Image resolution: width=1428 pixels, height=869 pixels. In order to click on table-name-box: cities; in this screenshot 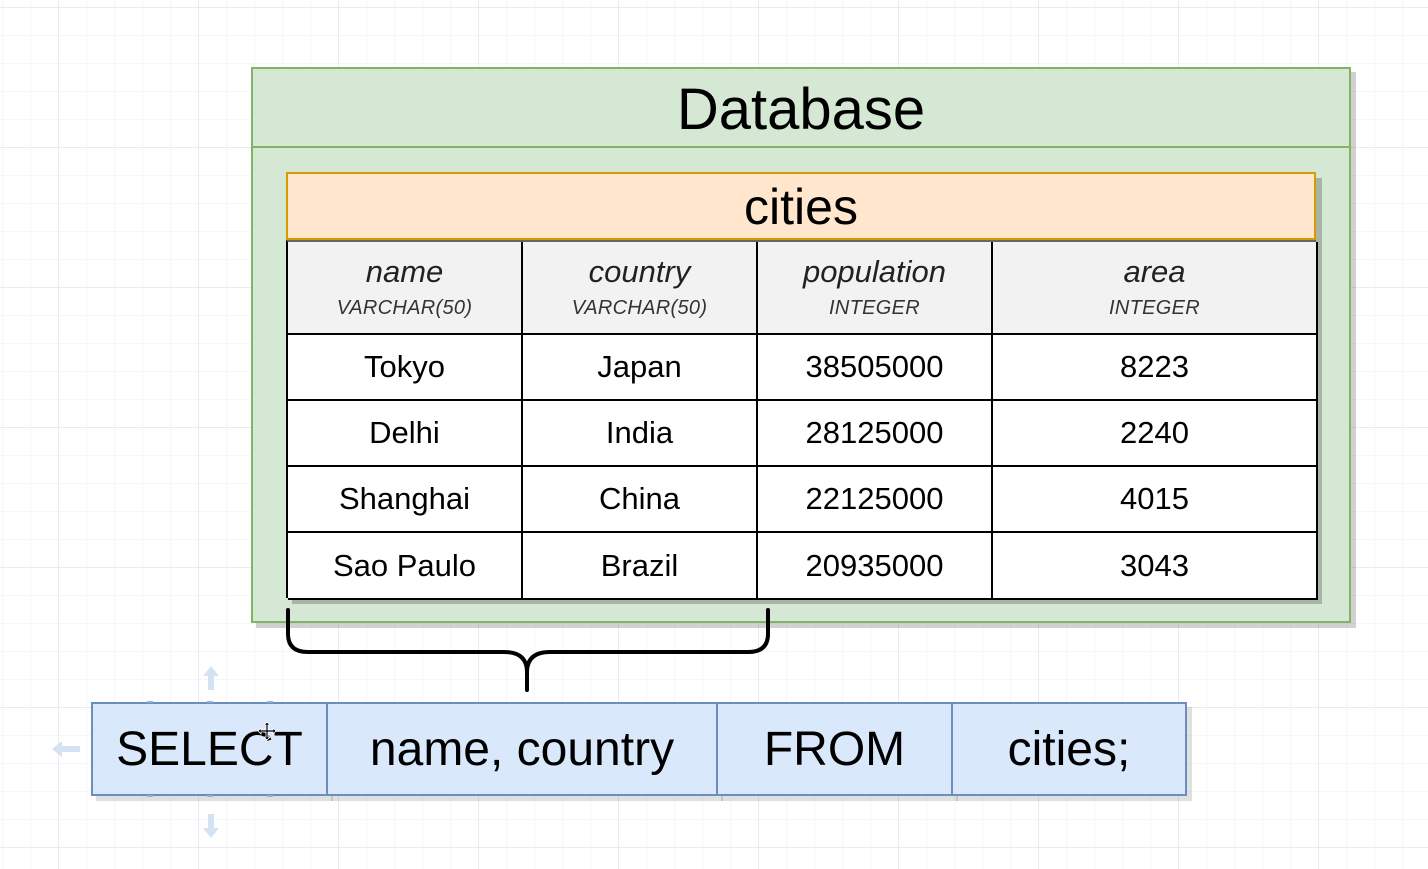, I will do `click(1069, 749)`.